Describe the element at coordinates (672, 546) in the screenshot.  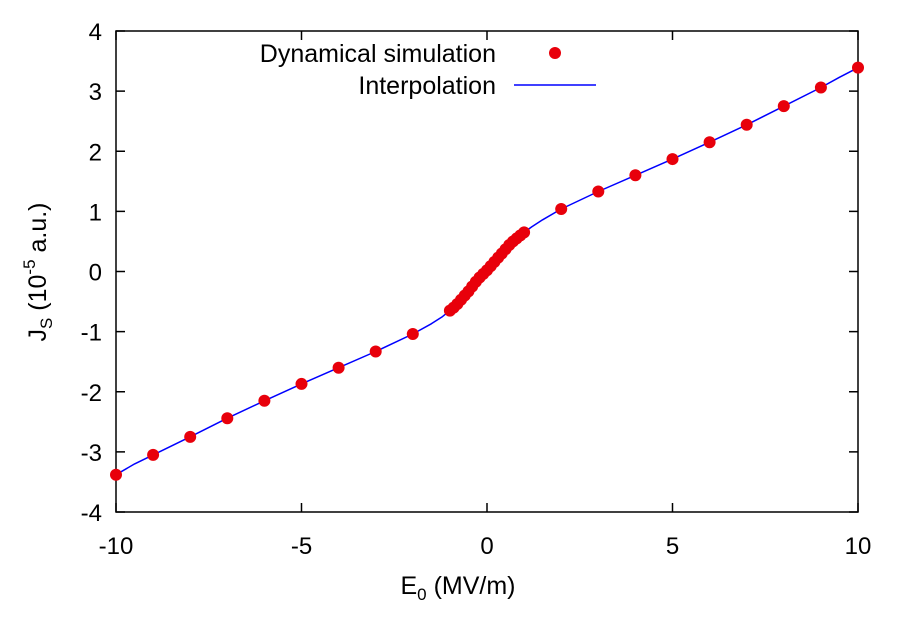
I see `x-tick-label: 5` at that location.